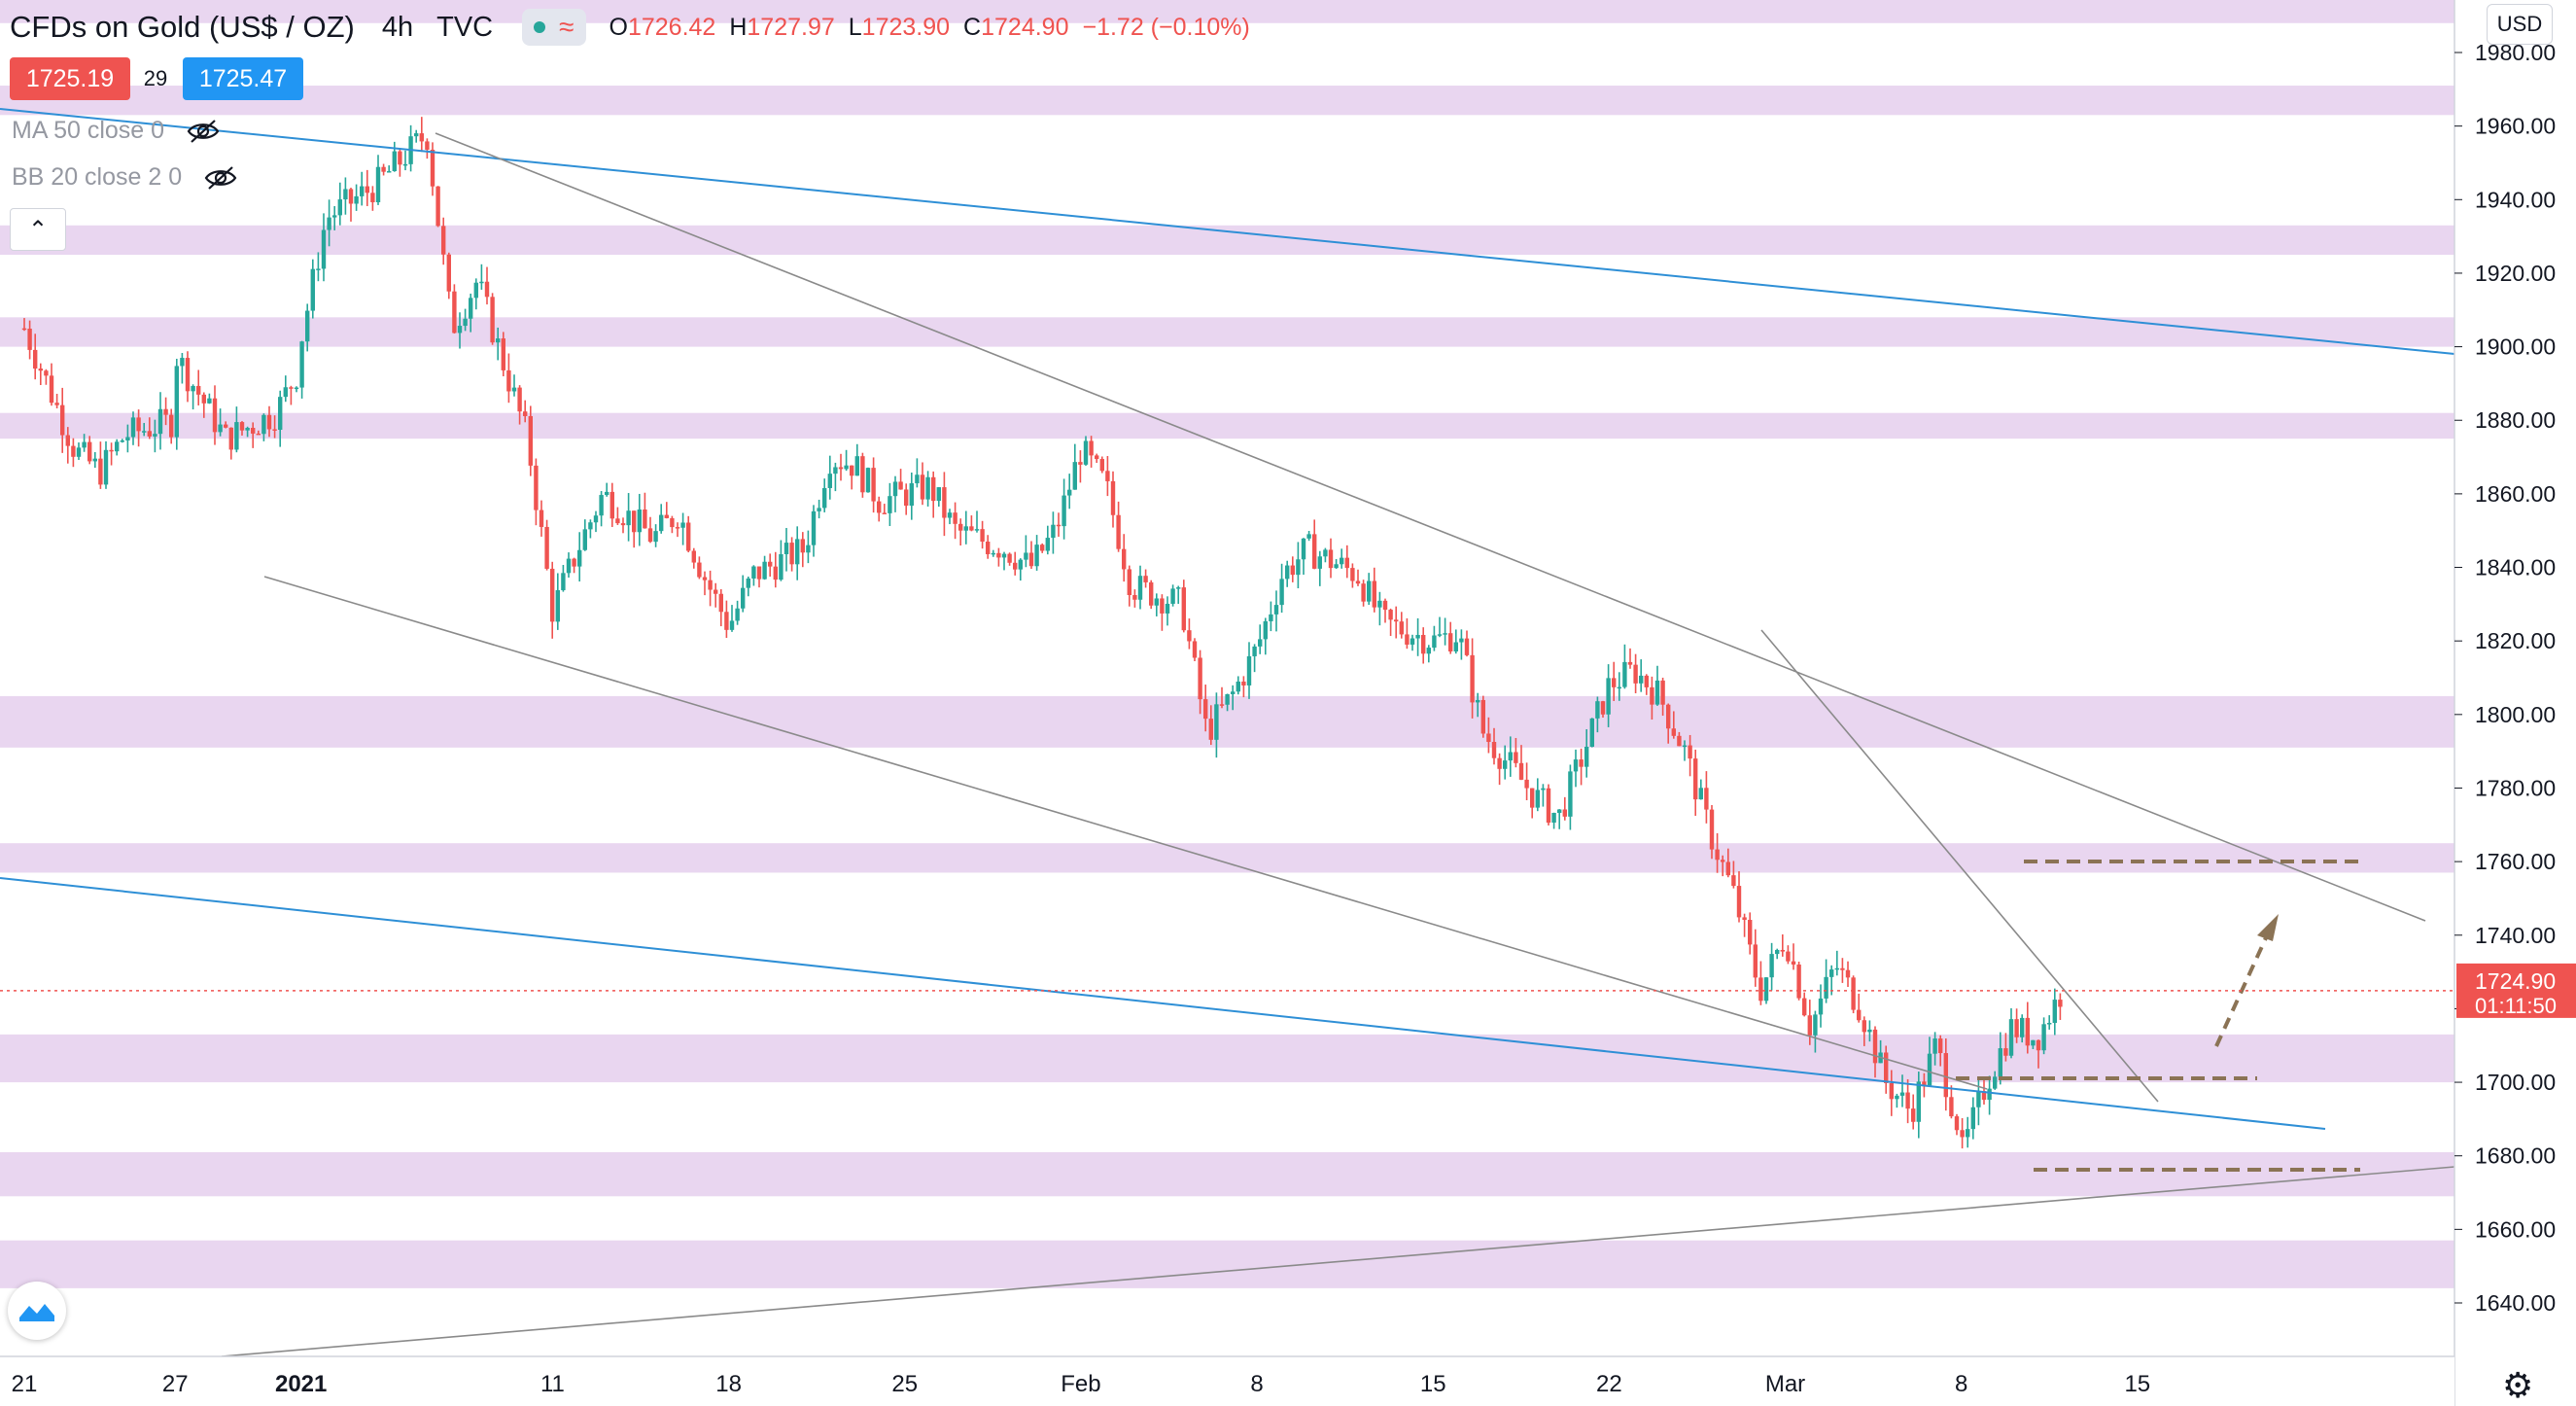 Image resolution: width=2576 pixels, height=1406 pixels. What do you see at coordinates (2515, 1229) in the screenshot?
I see `y-tick-label: 1660.00` at bounding box center [2515, 1229].